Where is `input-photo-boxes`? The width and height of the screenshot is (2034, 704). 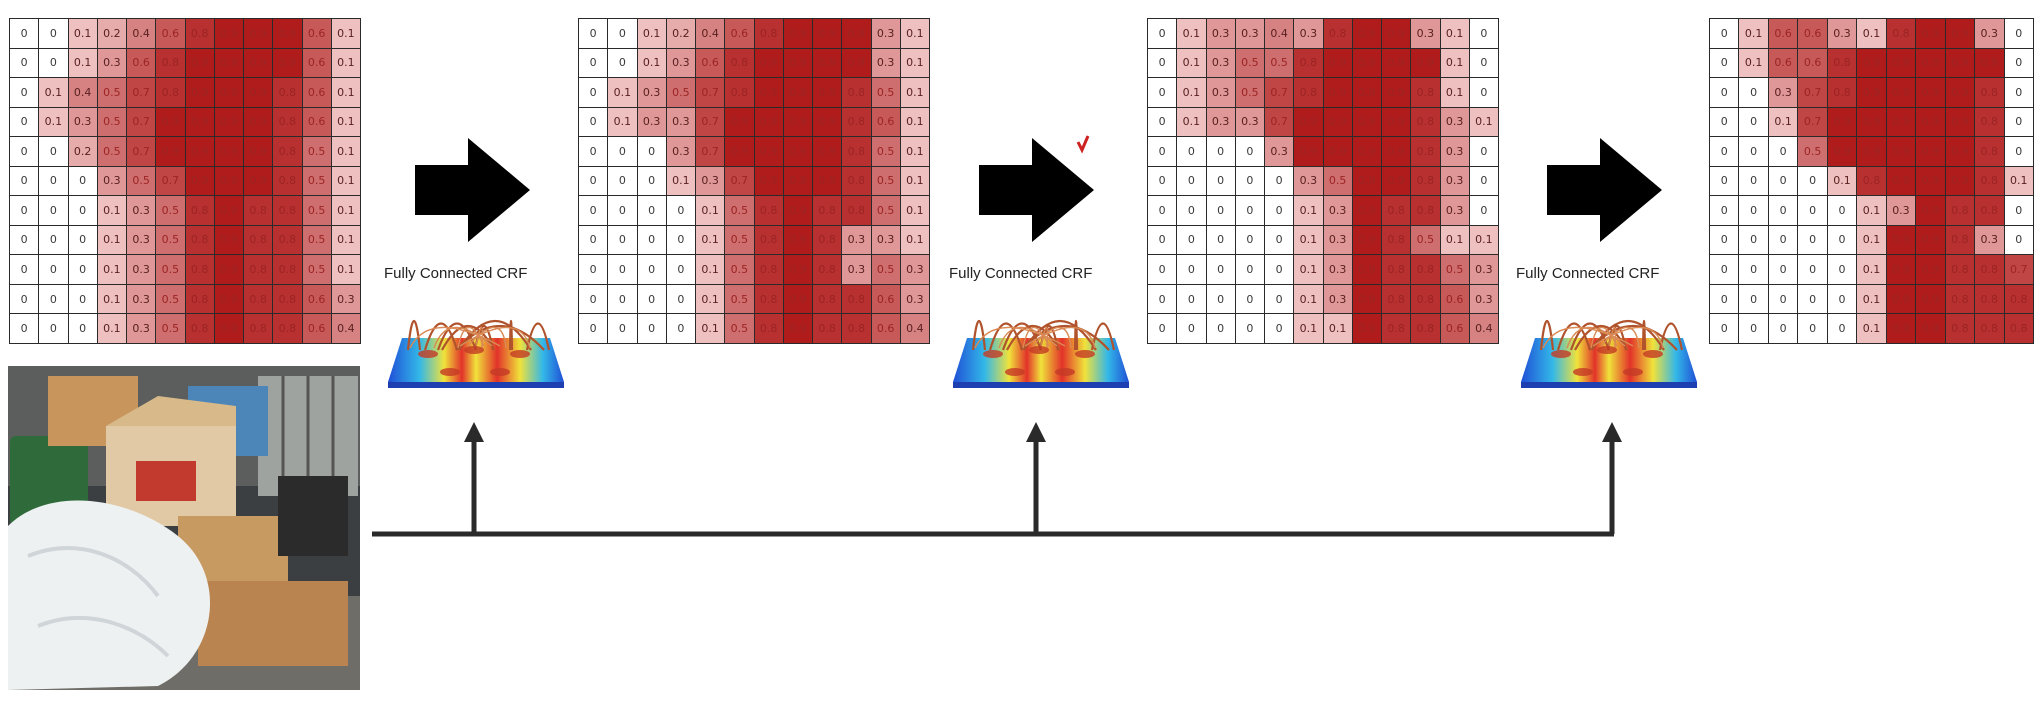
input-photo-boxes is located at coordinates (184, 528).